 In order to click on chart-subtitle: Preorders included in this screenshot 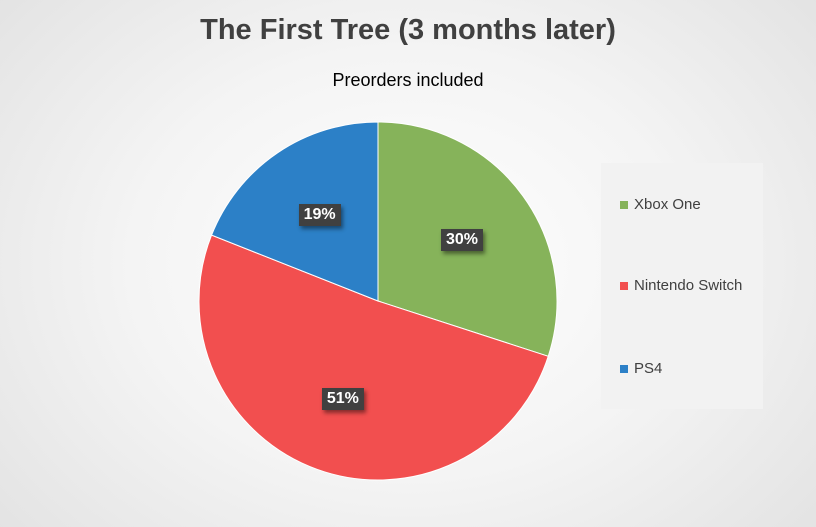, I will do `click(408, 80)`.